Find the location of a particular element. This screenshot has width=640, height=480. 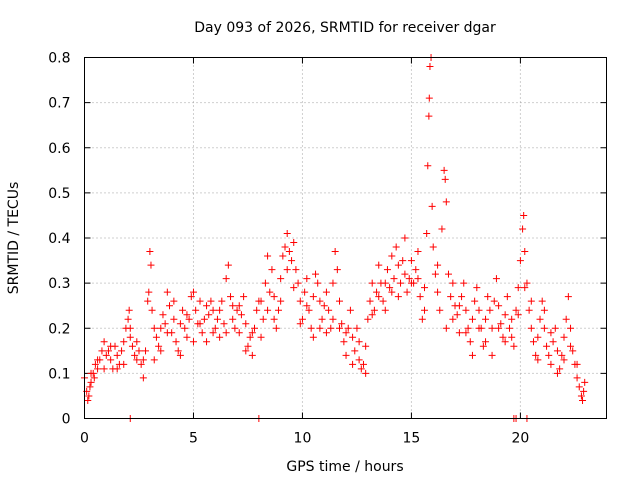

y-tick-label: 0.5 is located at coordinates (59, 194).